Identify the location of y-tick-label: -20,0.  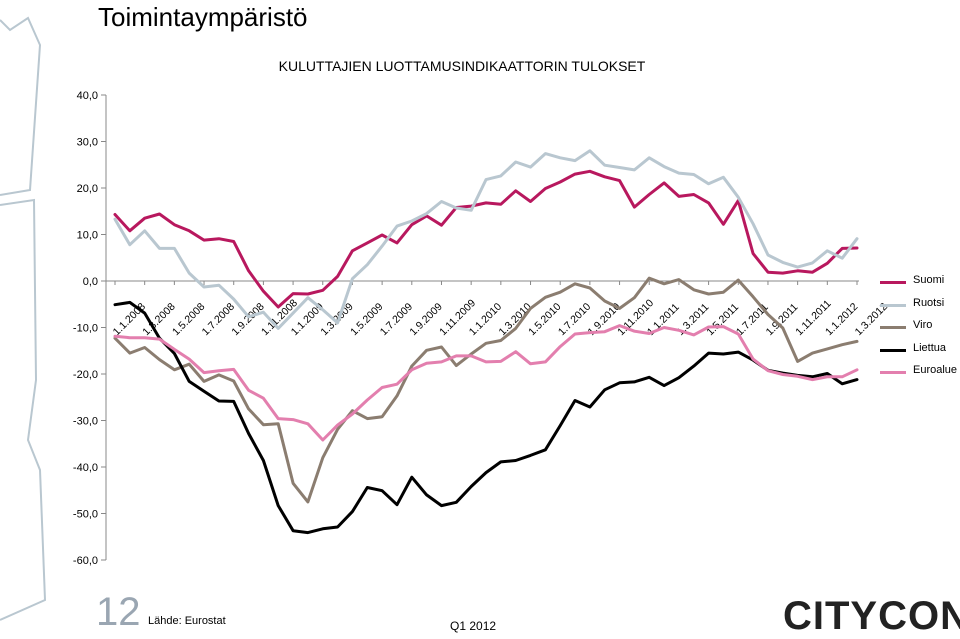
(85, 375).